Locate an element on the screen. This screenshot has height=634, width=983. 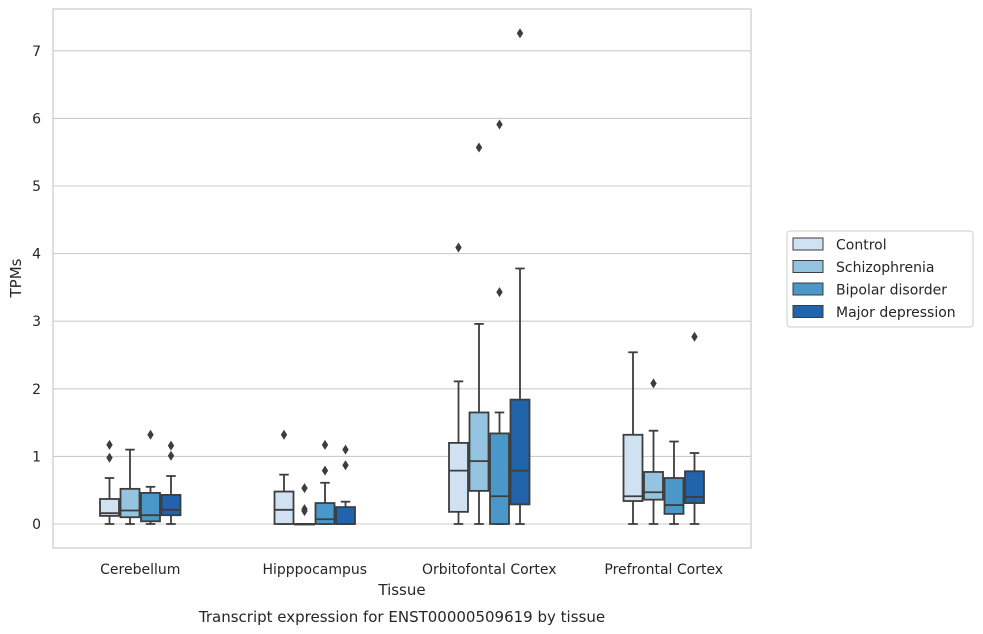
y-tick-label: 6 is located at coordinates (36, 119).